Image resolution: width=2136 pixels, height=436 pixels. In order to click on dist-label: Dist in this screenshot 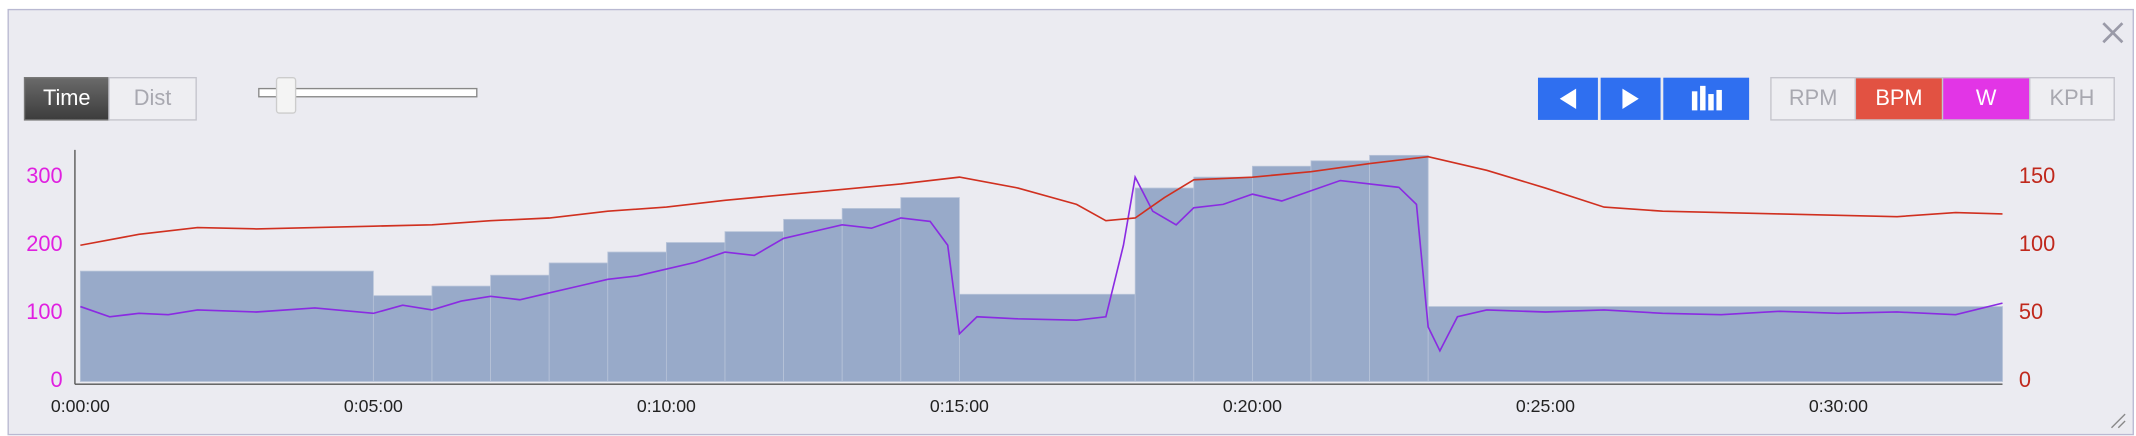, I will do `click(153, 97)`.